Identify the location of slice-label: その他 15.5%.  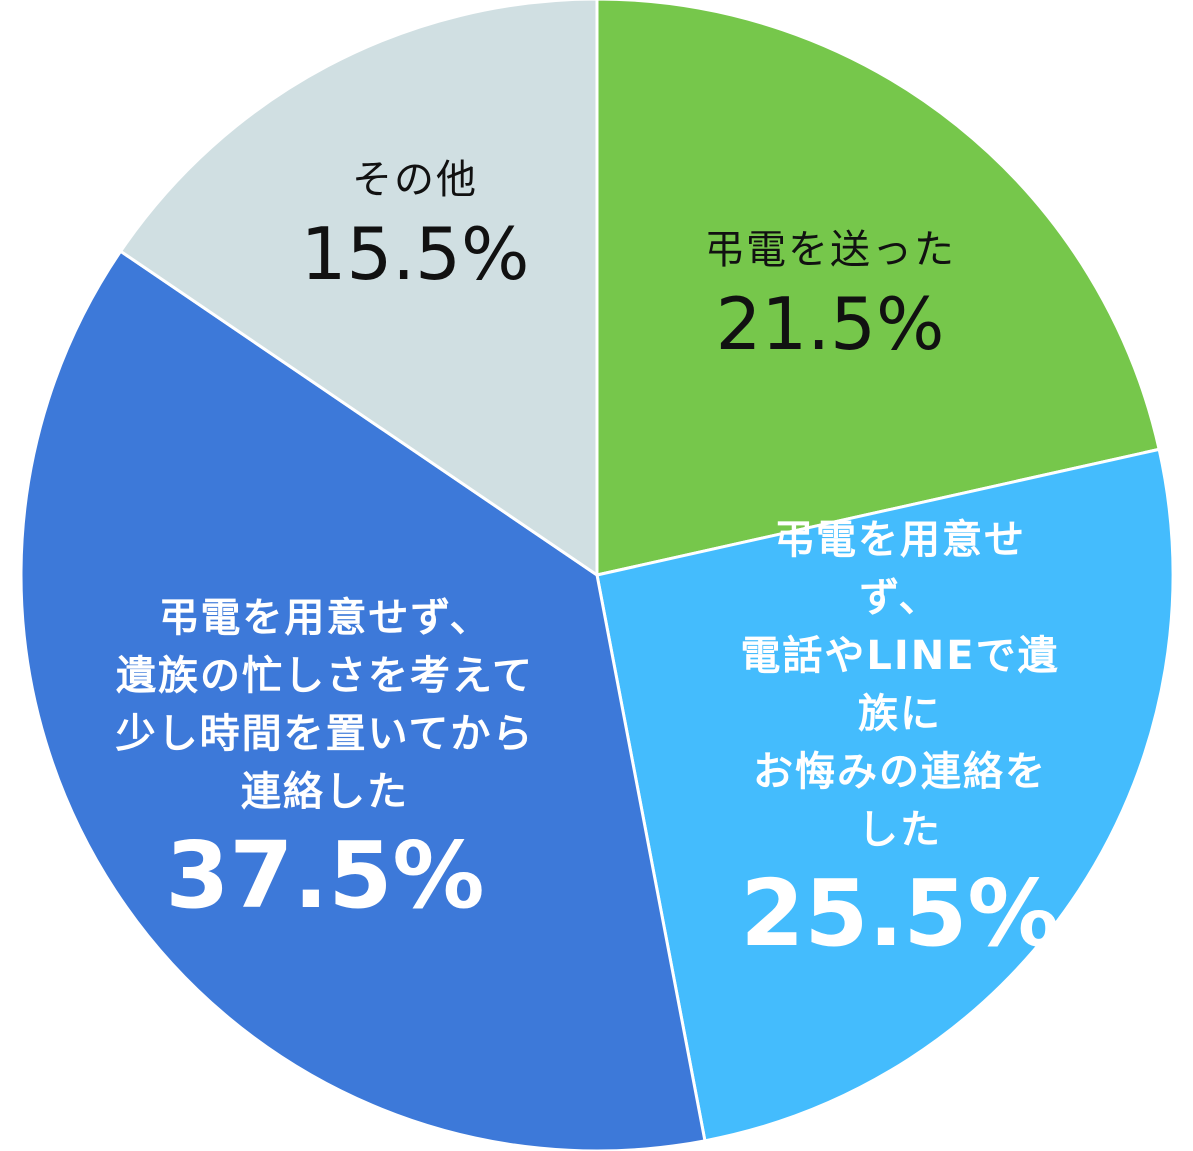
(415, 225).